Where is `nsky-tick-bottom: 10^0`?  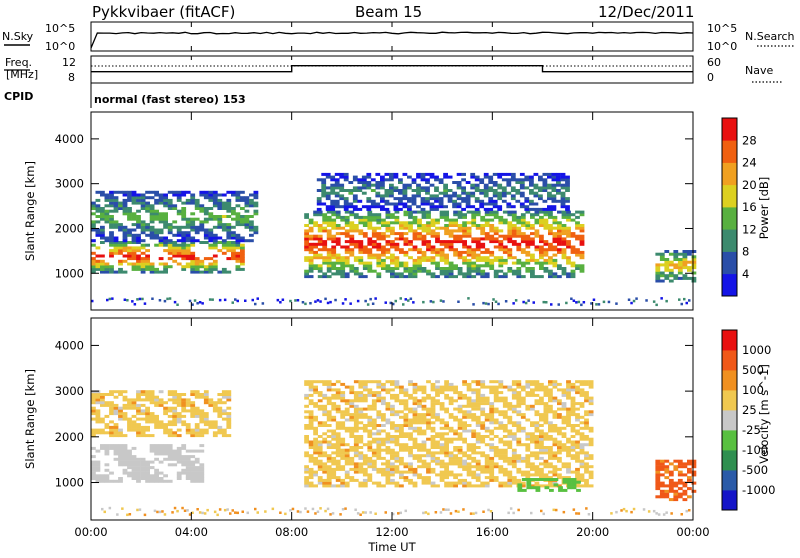 nsky-tick-bottom: 10^0 is located at coordinates (60, 46).